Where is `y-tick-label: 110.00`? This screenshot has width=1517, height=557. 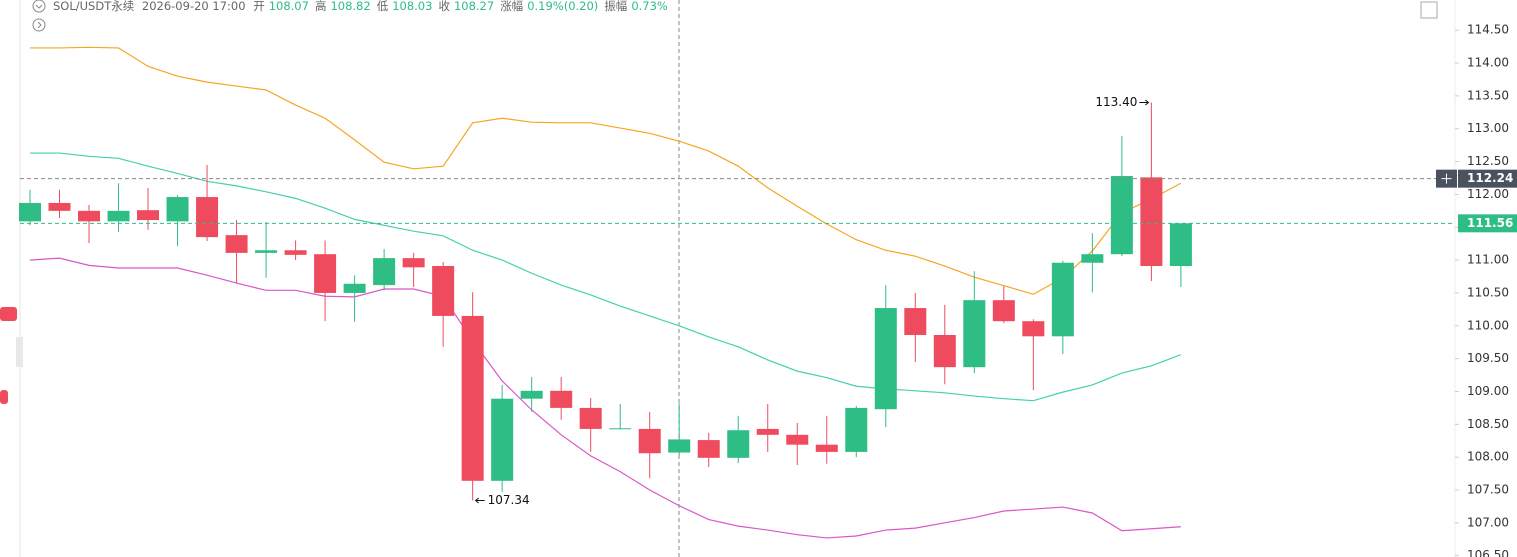
y-tick-label: 110.00 is located at coordinates (1488, 325).